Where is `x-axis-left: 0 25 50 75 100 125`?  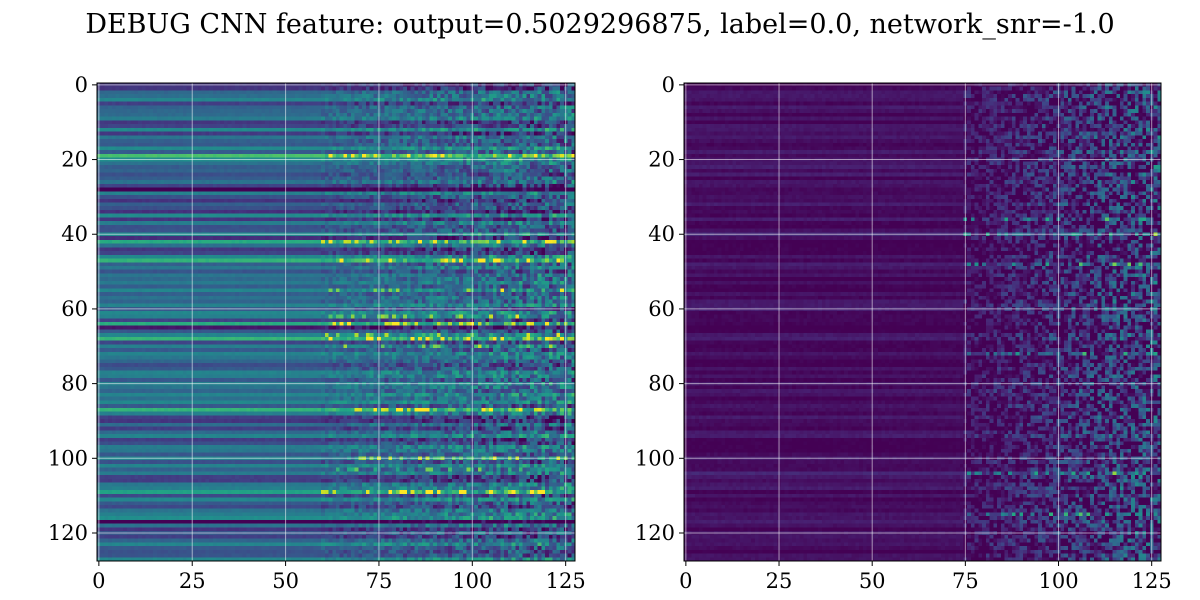 x-axis-left: 0 25 50 75 100 125 is located at coordinates (339, 577).